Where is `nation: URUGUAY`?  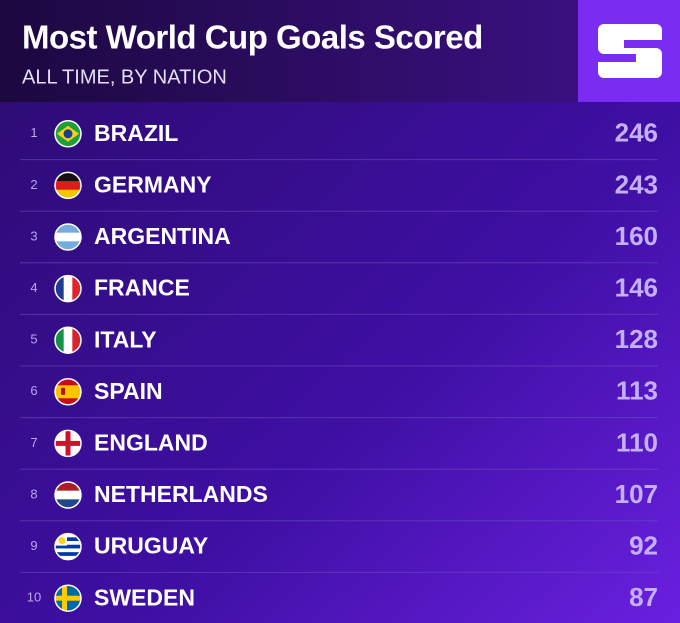 nation: URUGUAY is located at coordinates (151, 546).